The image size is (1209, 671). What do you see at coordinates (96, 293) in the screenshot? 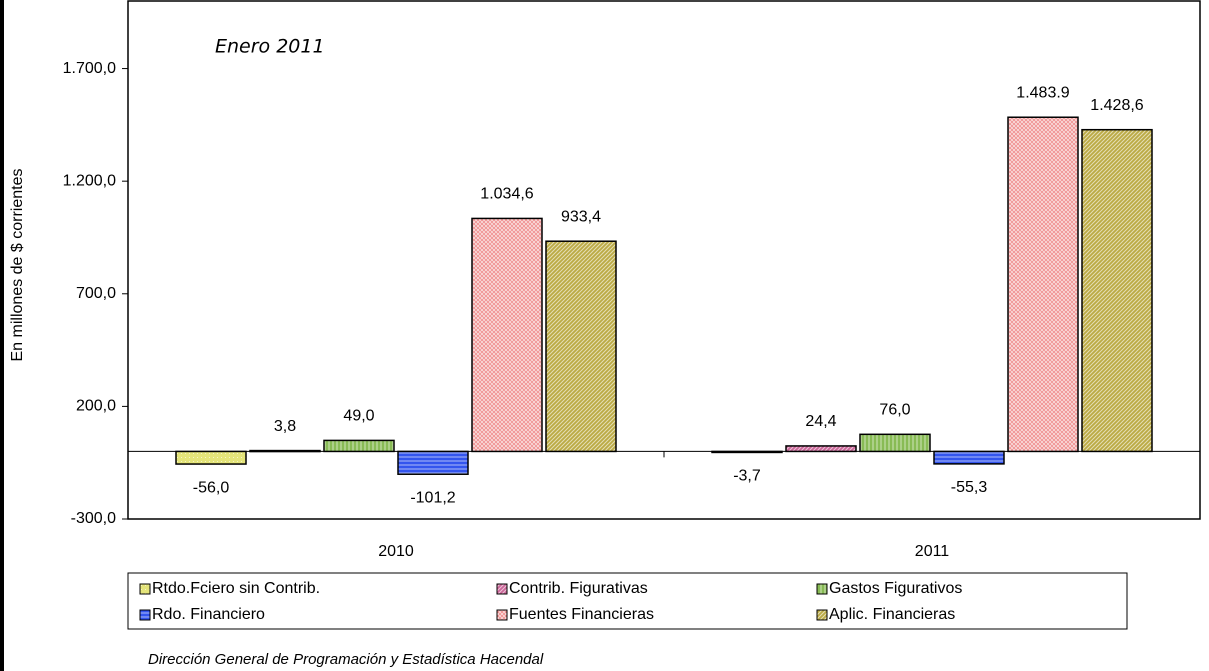
I see `y-tick-label: 700,0` at bounding box center [96, 293].